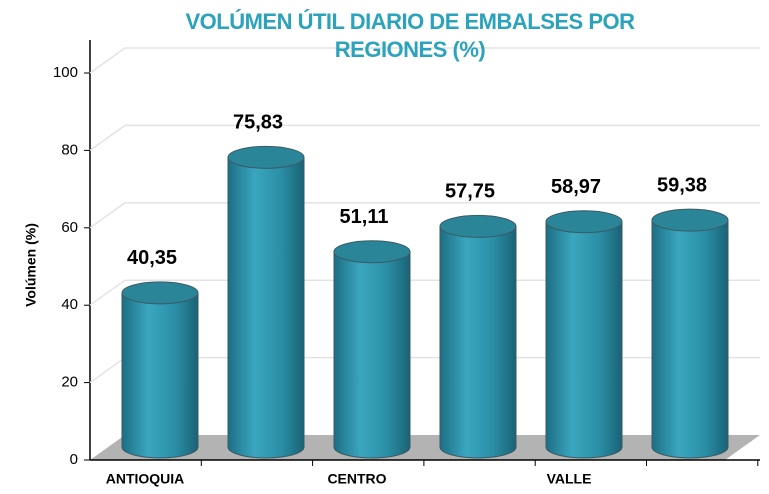 Image resolution: width=769 pixels, height=494 pixels. What do you see at coordinates (69, 227) in the screenshot?
I see `y-tick-label: 60` at bounding box center [69, 227].